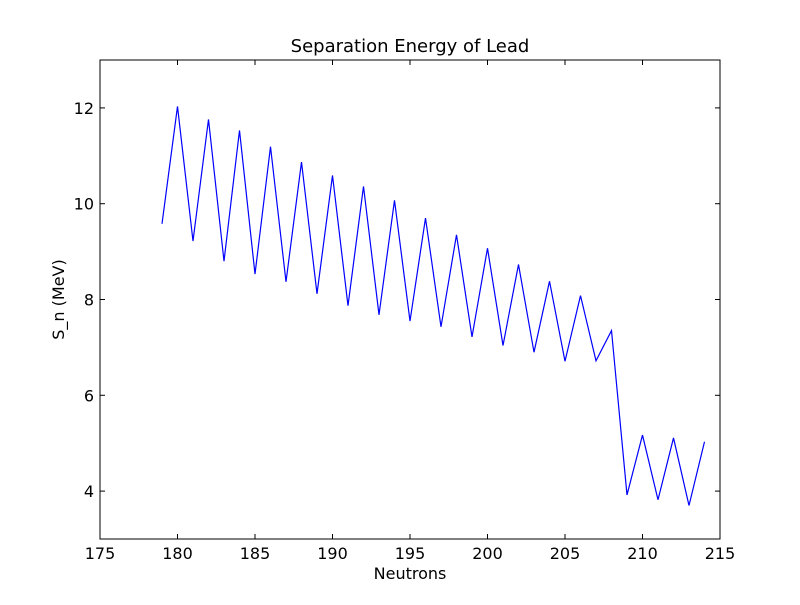 This screenshot has height=605, width=800. Describe the element at coordinates (642, 553) in the screenshot. I see `x-tick-label: 210` at that location.